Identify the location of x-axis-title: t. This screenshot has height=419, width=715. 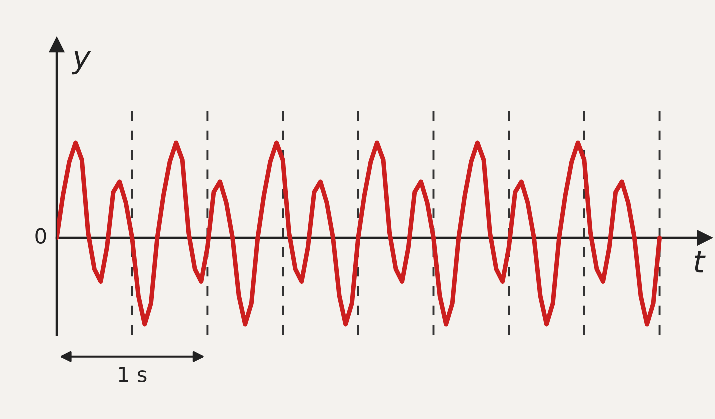
(700, 262).